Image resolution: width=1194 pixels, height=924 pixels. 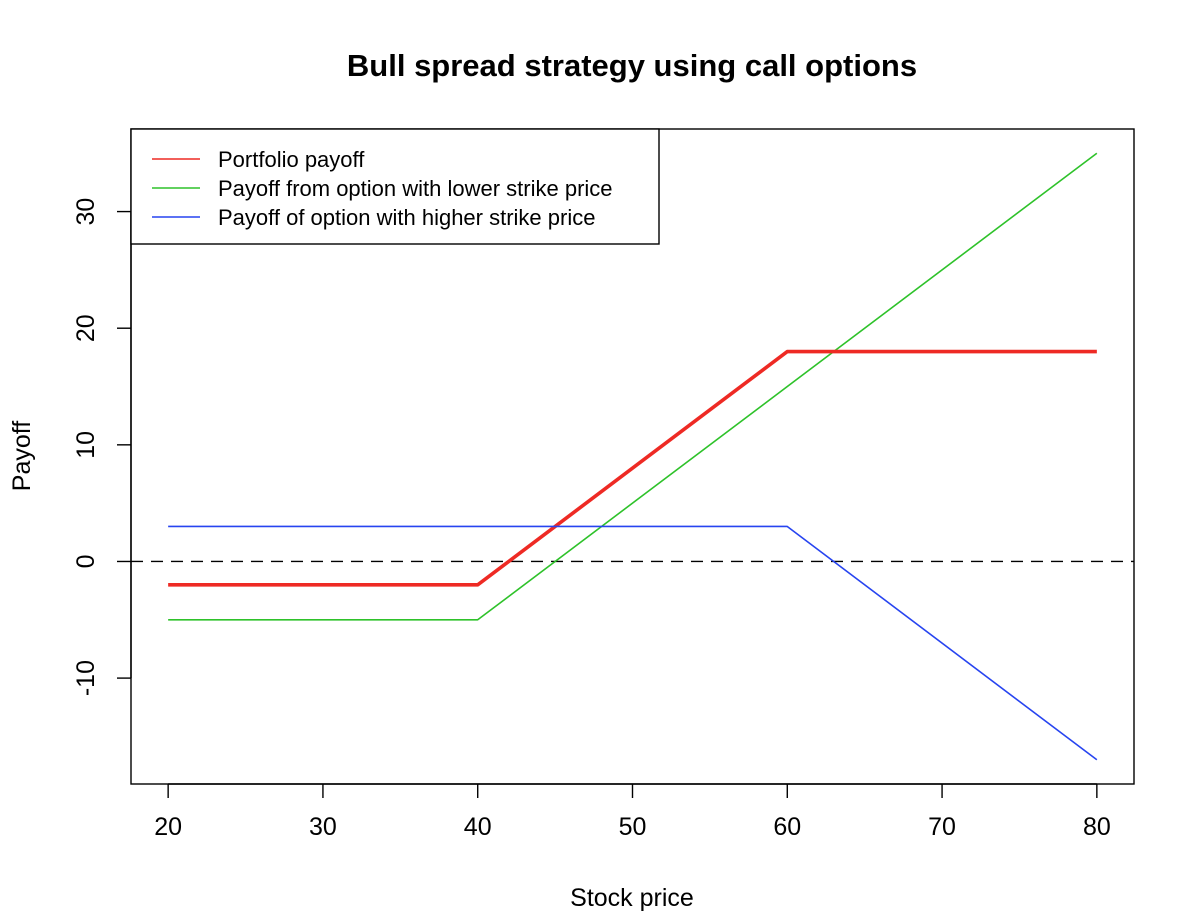 I want to click on x-tick-label: 80, so click(x=1097, y=827).